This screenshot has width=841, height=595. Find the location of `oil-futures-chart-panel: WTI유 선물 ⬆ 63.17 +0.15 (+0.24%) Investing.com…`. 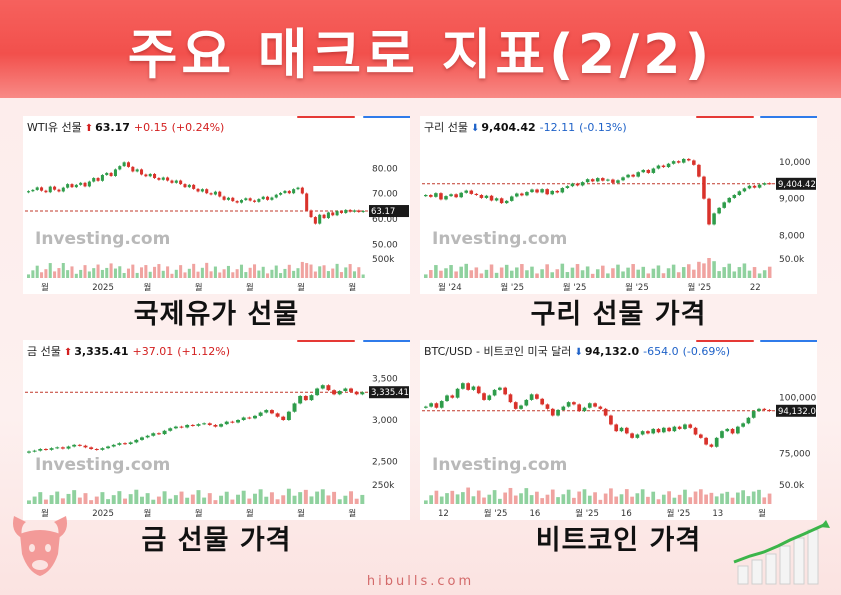

oil-futures-chart-panel: WTI유 선물 ⬆ 63.17 +0.15 (+0.24%) Investing.com… is located at coordinates (216, 205).